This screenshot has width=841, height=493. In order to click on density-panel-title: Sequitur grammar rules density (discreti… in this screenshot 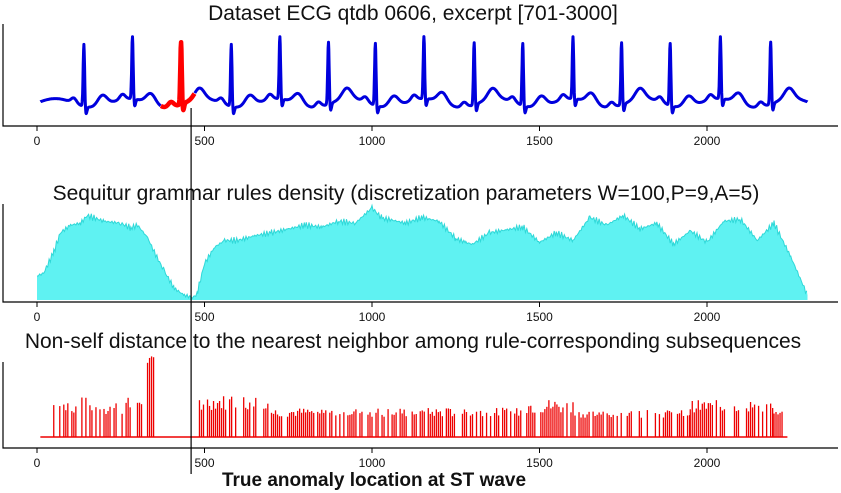, I will do `click(406, 193)`.